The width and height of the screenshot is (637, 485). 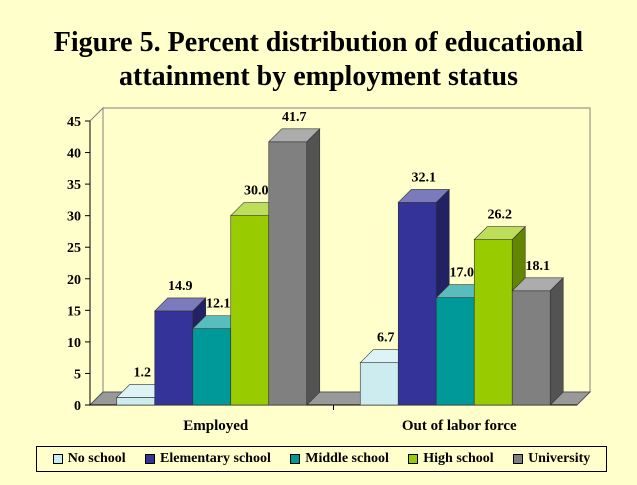 What do you see at coordinates (218, 304) in the screenshot?
I see `data-label: 12.1` at bounding box center [218, 304].